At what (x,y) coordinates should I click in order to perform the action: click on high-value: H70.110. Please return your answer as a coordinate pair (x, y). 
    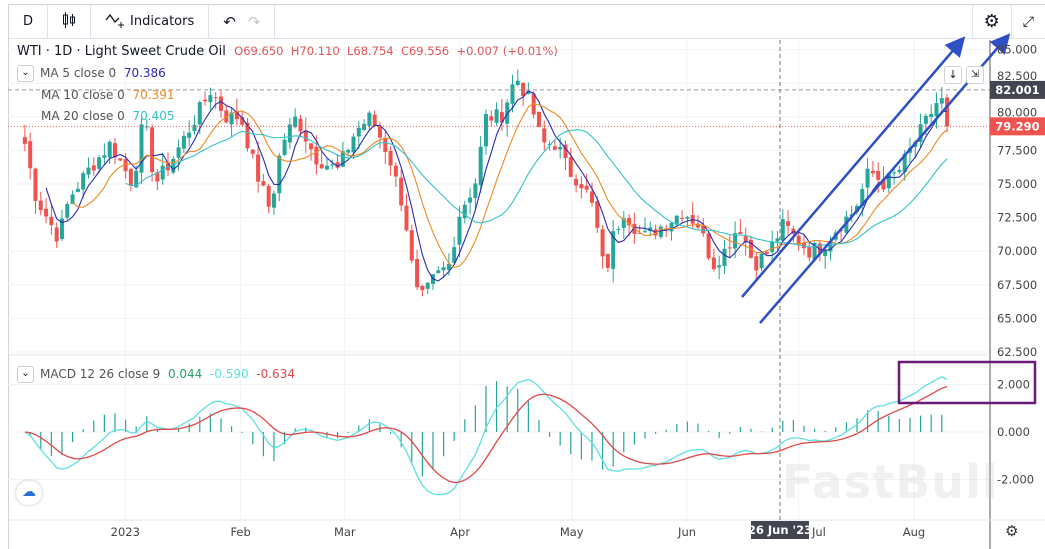
    Looking at the image, I should click on (315, 51).